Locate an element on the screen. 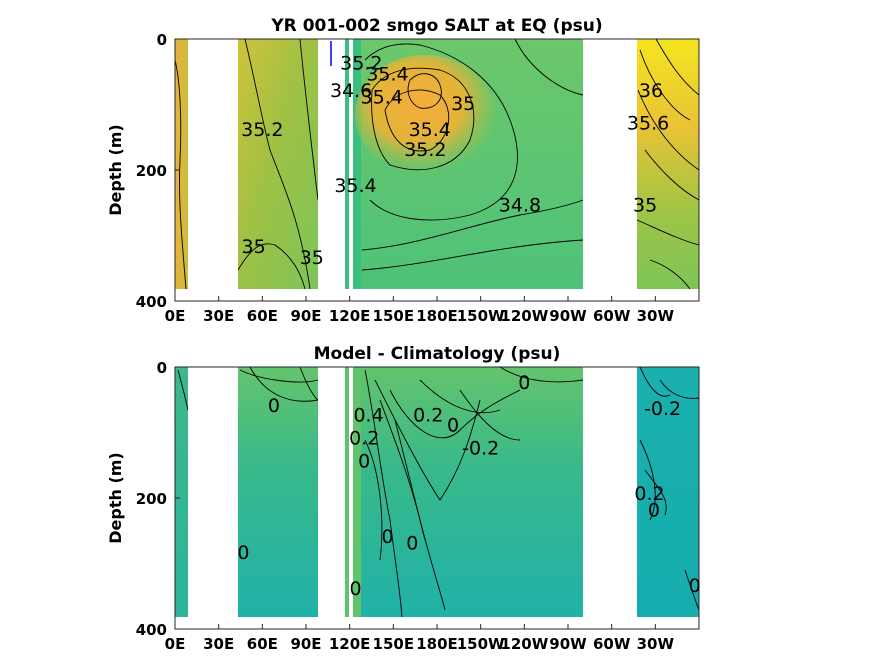 The height and width of the screenshot is (656, 875). field-0e-10e is located at coordinates (181, 164).